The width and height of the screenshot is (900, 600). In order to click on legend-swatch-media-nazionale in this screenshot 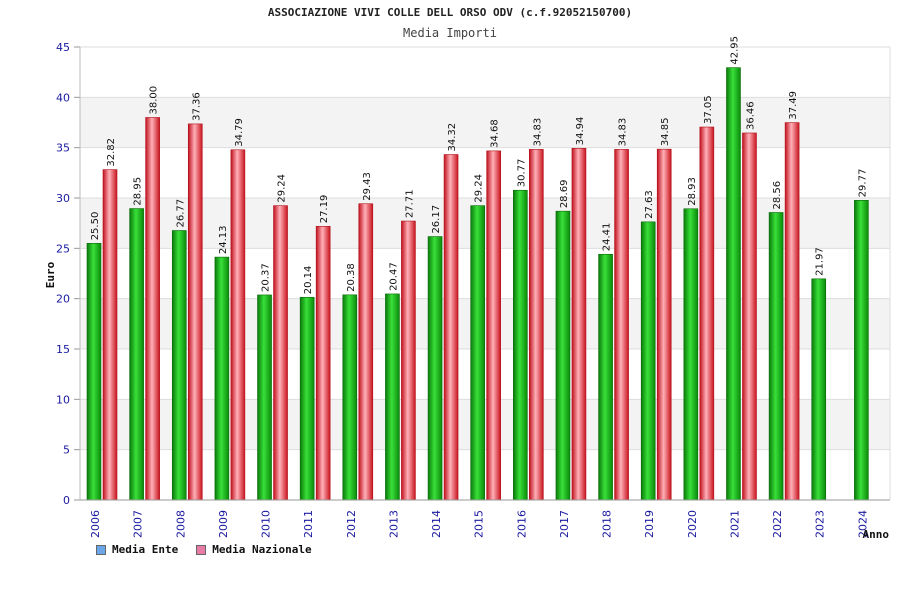, I will do `click(201, 549)`.